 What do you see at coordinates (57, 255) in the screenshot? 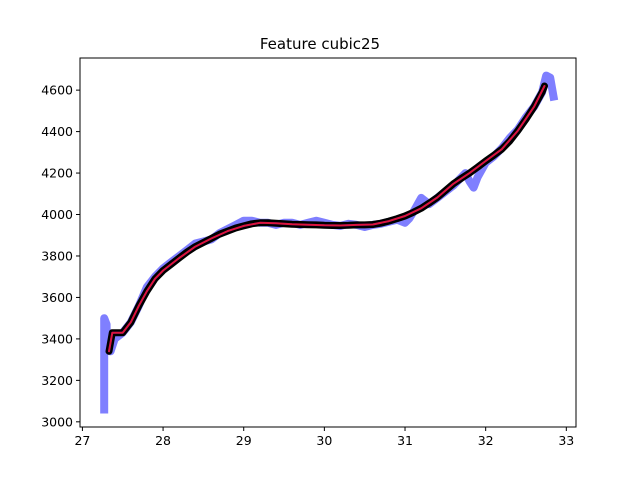
I see `y-tick-label: 3800` at bounding box center [57, 255].